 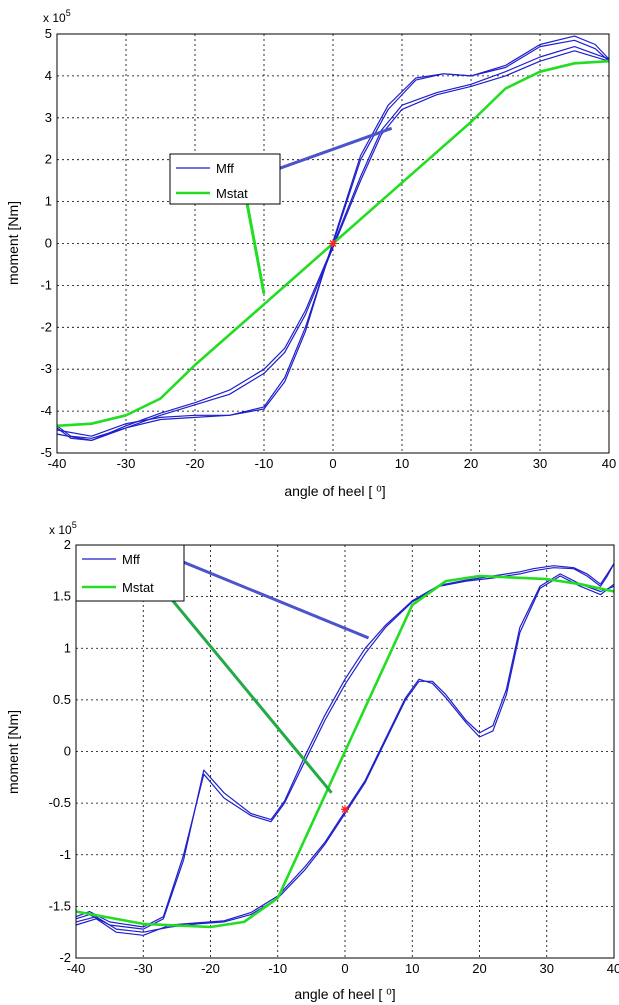 What do you see at coordinates (479, 968) in the screenshot?
I see `chart-1-x-tick-label: 20` at bounding box center [479, 968].